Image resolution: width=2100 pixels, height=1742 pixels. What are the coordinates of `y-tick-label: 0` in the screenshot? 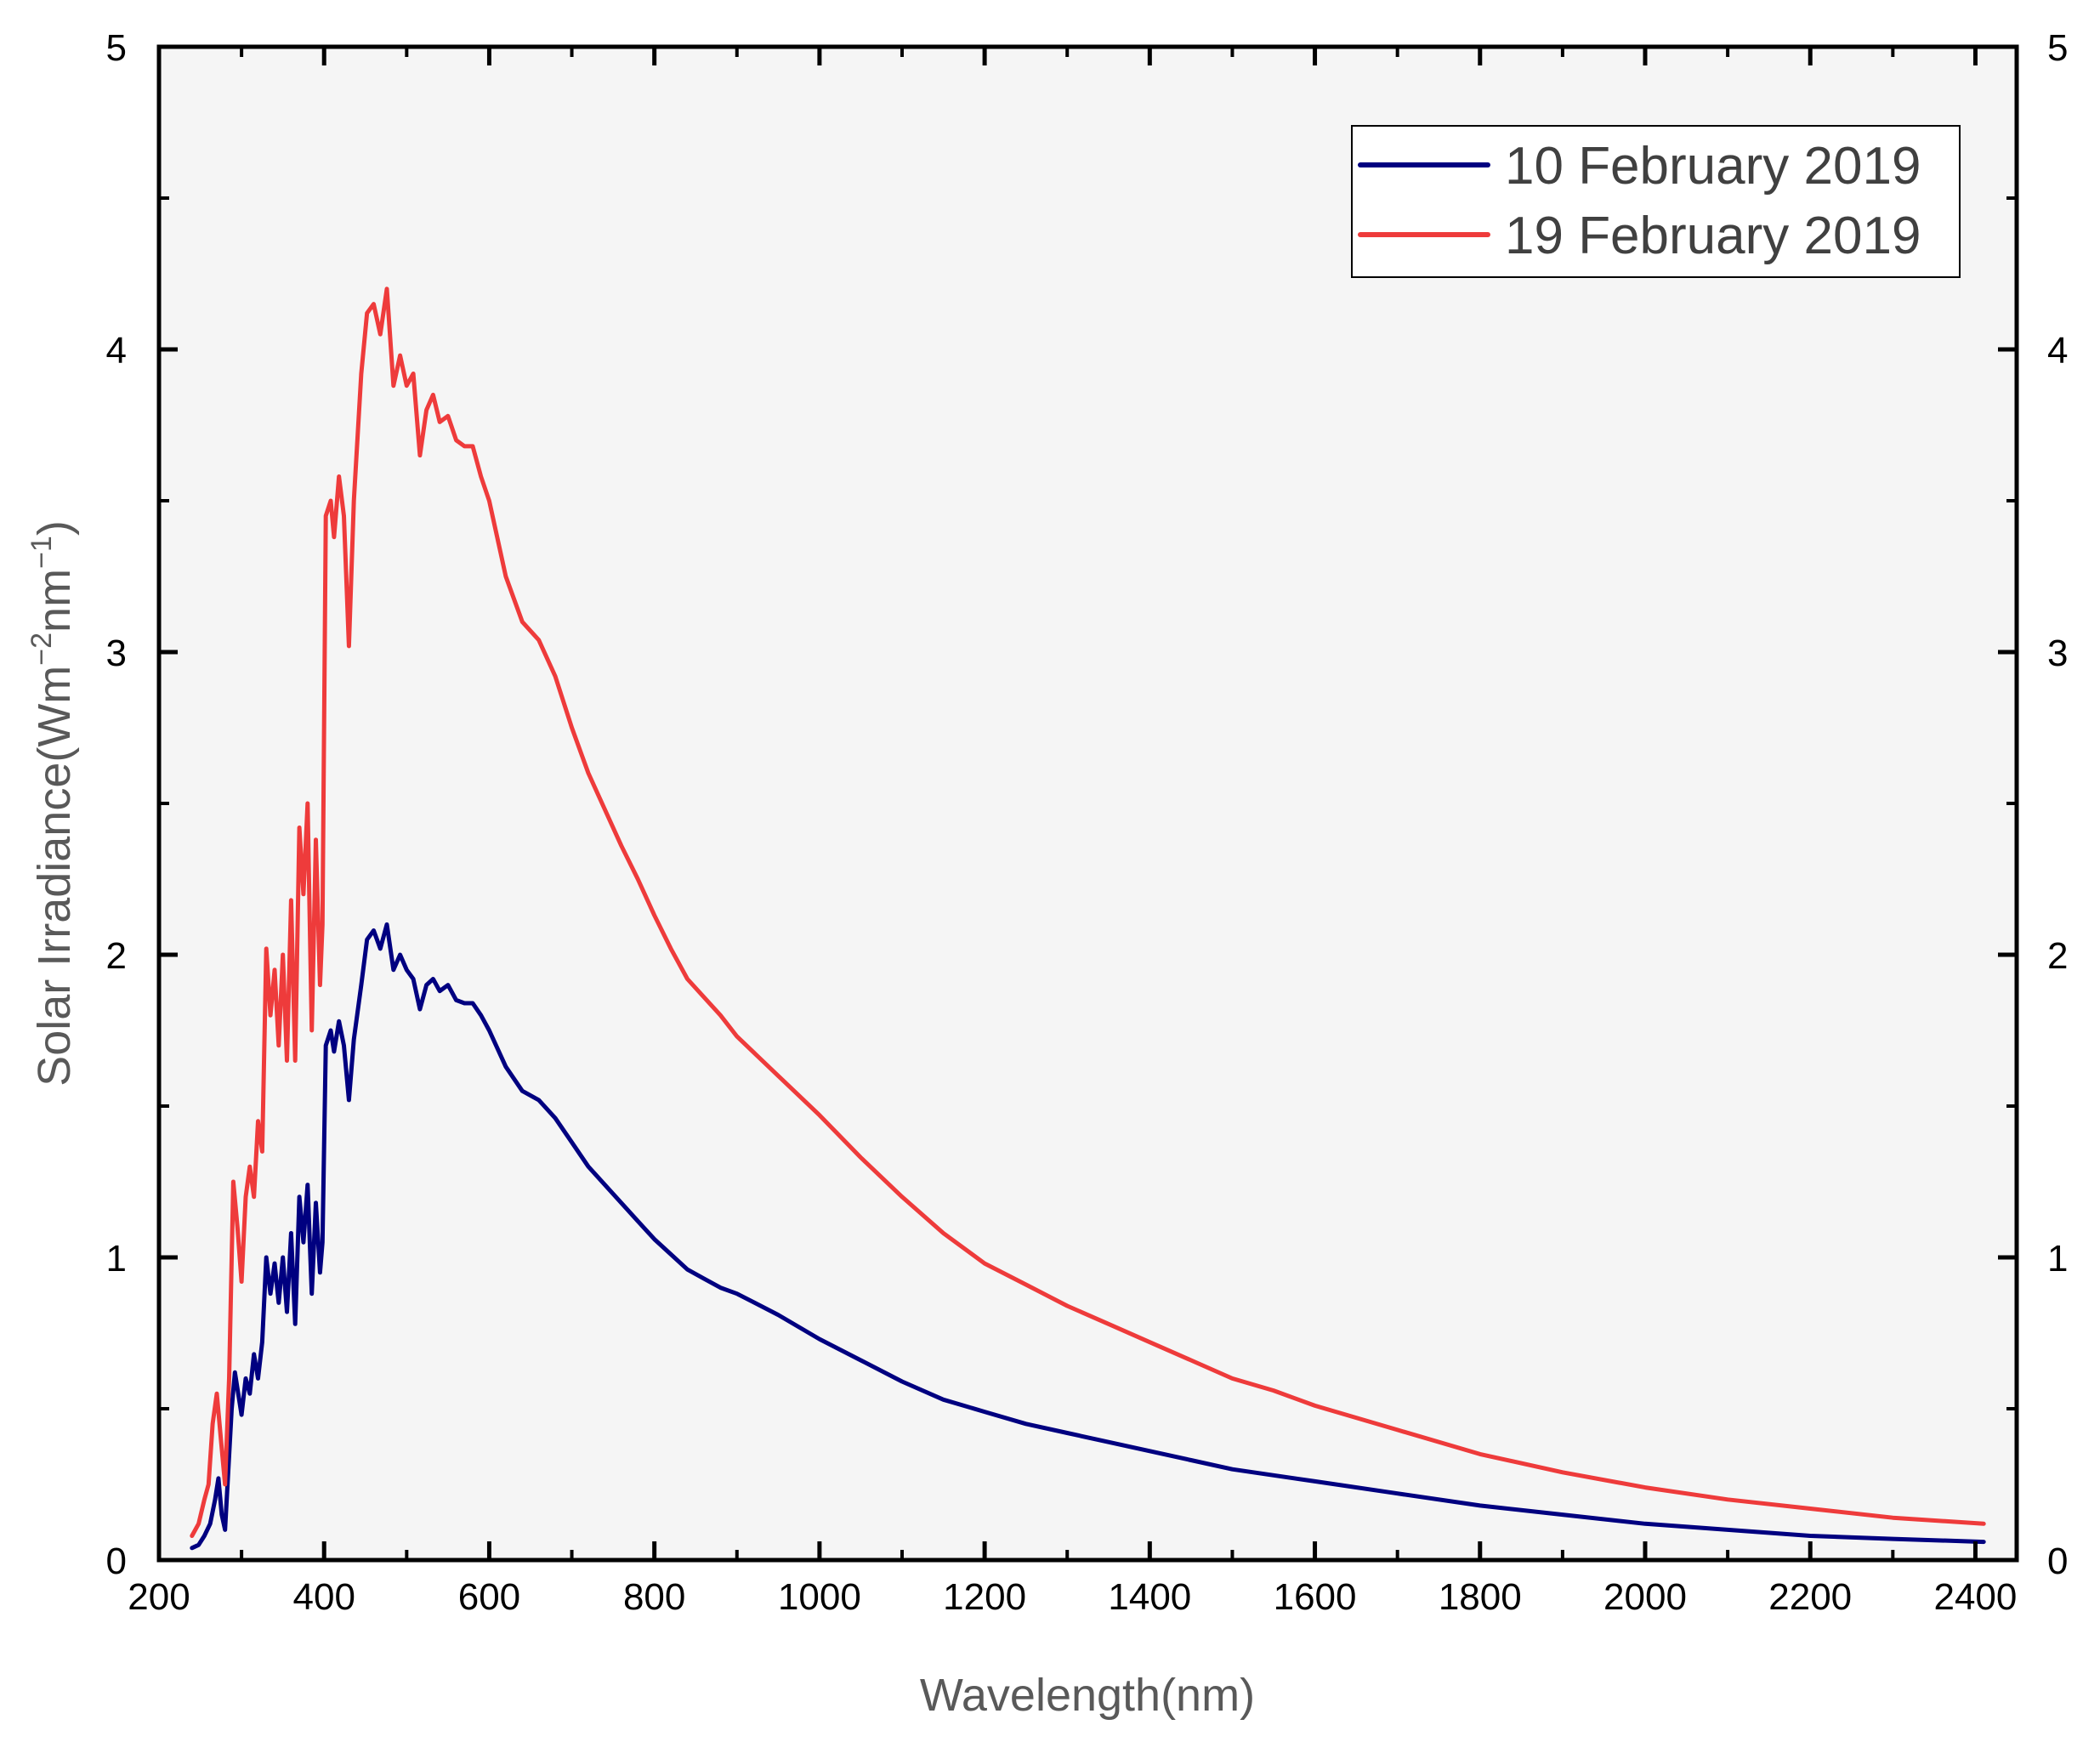 It's located at (117, 1561).